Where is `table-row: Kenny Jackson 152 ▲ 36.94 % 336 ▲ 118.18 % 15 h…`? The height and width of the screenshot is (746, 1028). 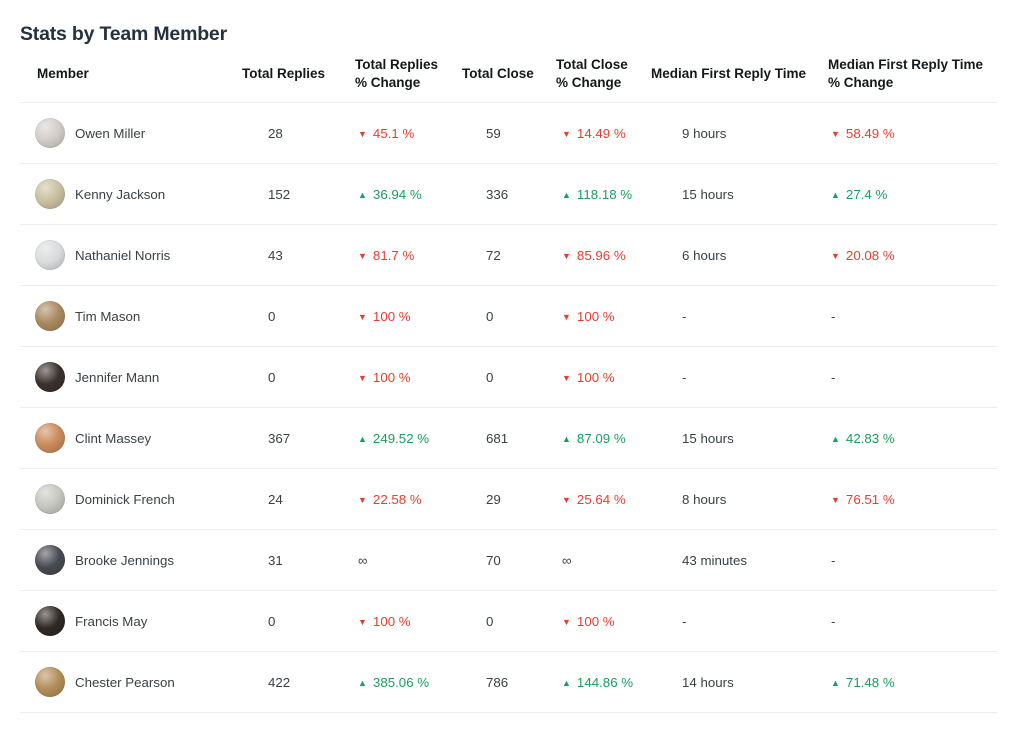
table-row: Kenny Jackson 152 ▲ 36.94 % 336 ▲ 118.18 % 15 h… is located at coordinates (508, 194).